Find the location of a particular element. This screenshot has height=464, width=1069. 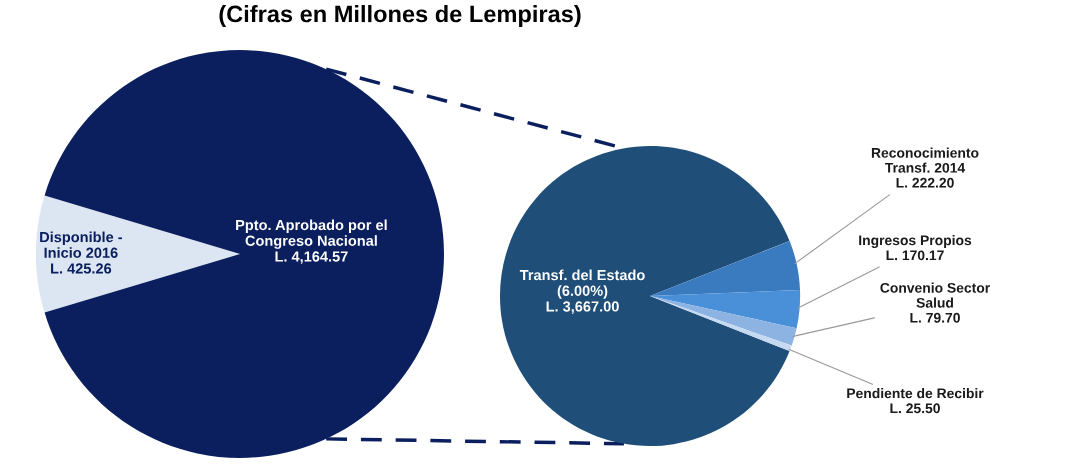

data-label: L. 170.17 is located at coordinates (915, 255).